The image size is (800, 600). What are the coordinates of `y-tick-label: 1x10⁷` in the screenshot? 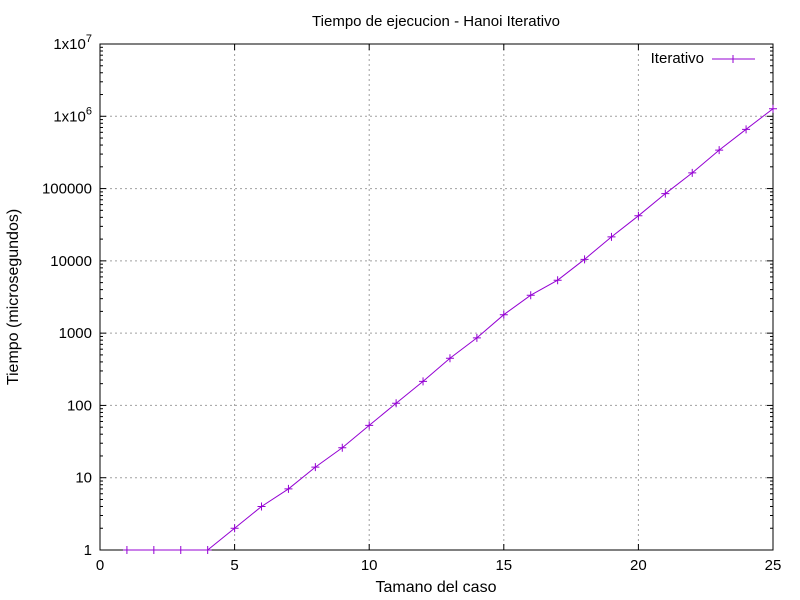 It's located at (72, 43).